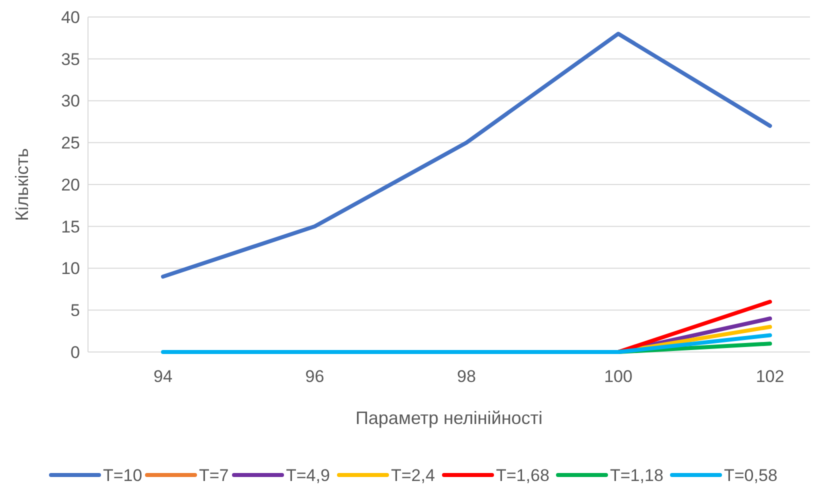 The width and height of the screenshot is (837, 495). What do you see at coordinates (449, 418) in the screenshot?
I see `x-axis-title: Параметр нелінійності` at bounding box center [449, 418].